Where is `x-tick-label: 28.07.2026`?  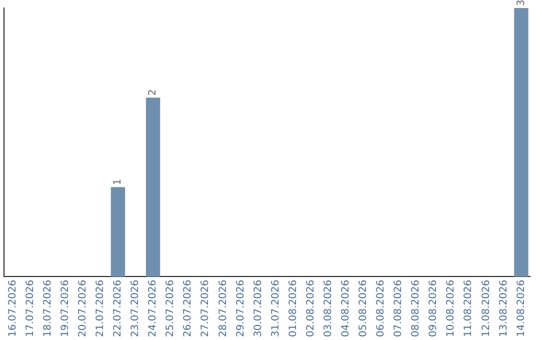
x-tick-label: 28.07.2026 is located at coordinates (223, 309).